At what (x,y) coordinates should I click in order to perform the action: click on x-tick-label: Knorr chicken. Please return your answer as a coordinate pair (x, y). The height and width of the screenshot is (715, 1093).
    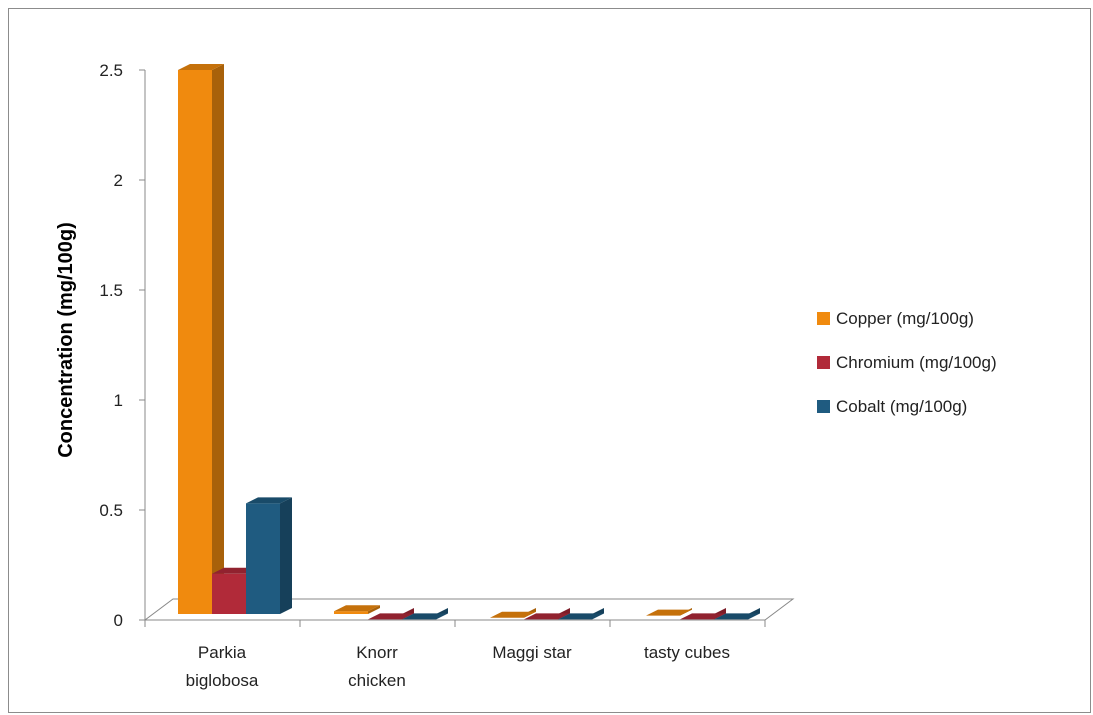
    Looking at the image, I should click on (377, 666).